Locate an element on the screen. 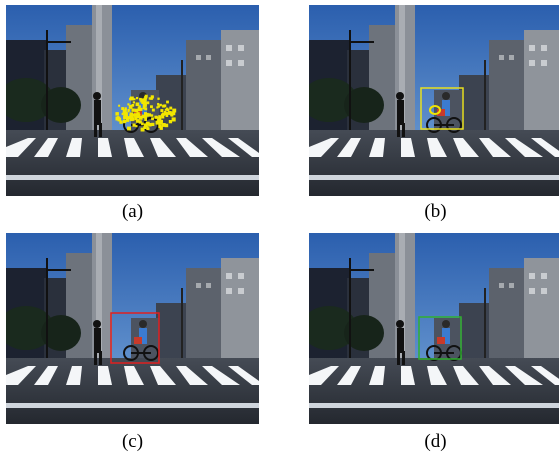  caption-d: (d) is located at coordinates (435, 441).